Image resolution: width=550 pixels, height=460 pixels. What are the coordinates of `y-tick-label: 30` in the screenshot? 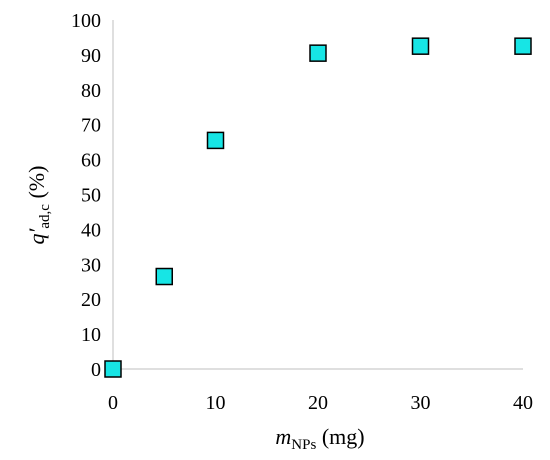 It's located at (91, 265).